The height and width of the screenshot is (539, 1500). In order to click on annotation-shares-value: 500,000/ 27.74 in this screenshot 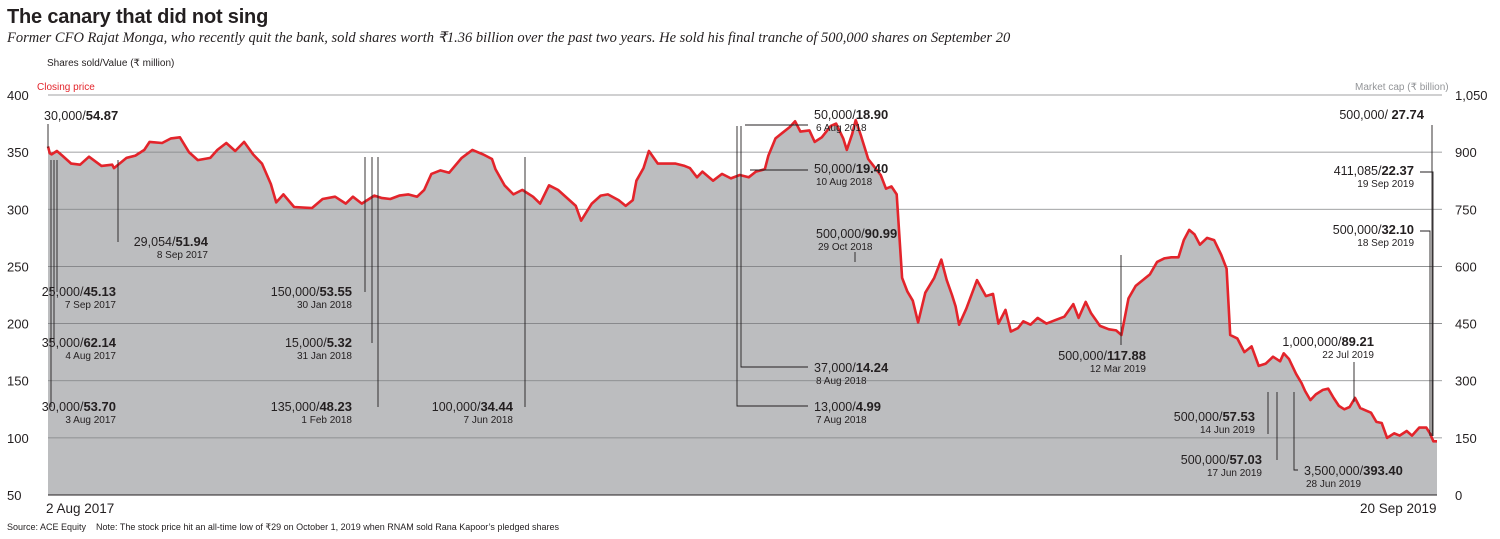, I will do `click(1381, 114)`.